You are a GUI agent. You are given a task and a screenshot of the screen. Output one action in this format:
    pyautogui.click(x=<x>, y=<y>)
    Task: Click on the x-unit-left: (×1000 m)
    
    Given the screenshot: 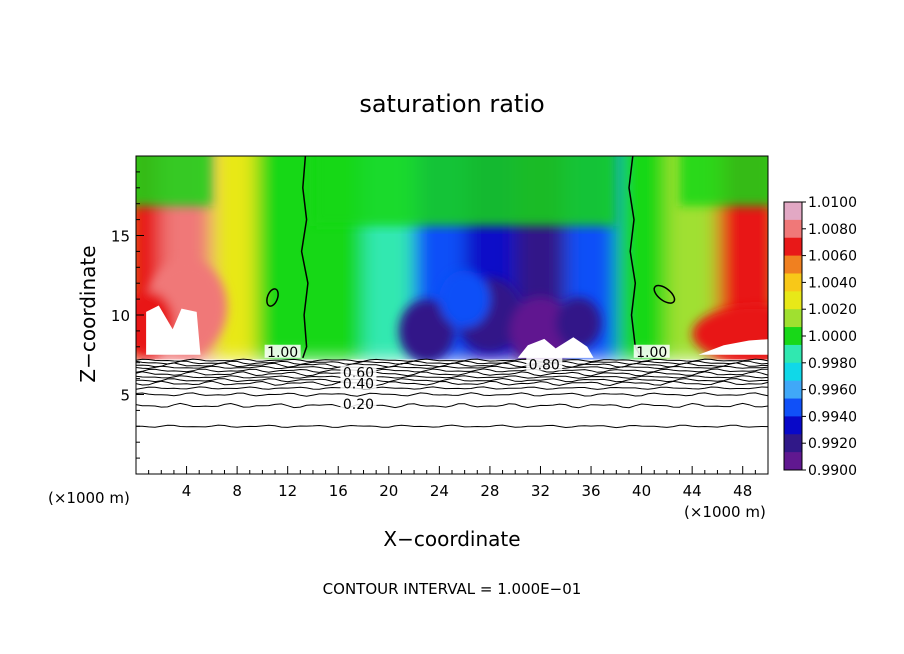 What is the action you would take?
    pyautogui.click(x=89, y=498)
    